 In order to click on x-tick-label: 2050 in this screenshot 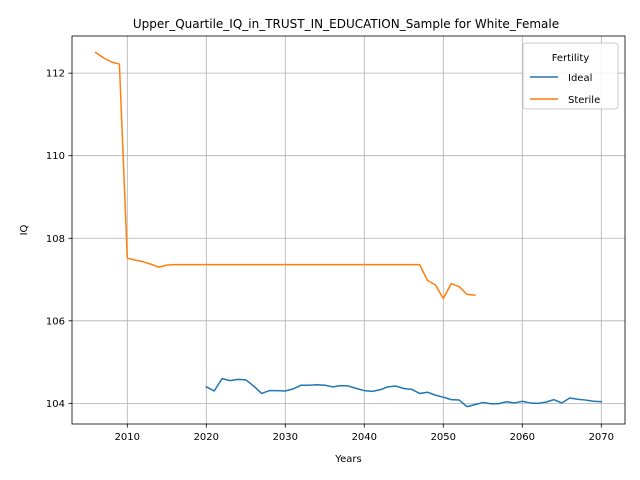, I will do `click(443, 437)`.